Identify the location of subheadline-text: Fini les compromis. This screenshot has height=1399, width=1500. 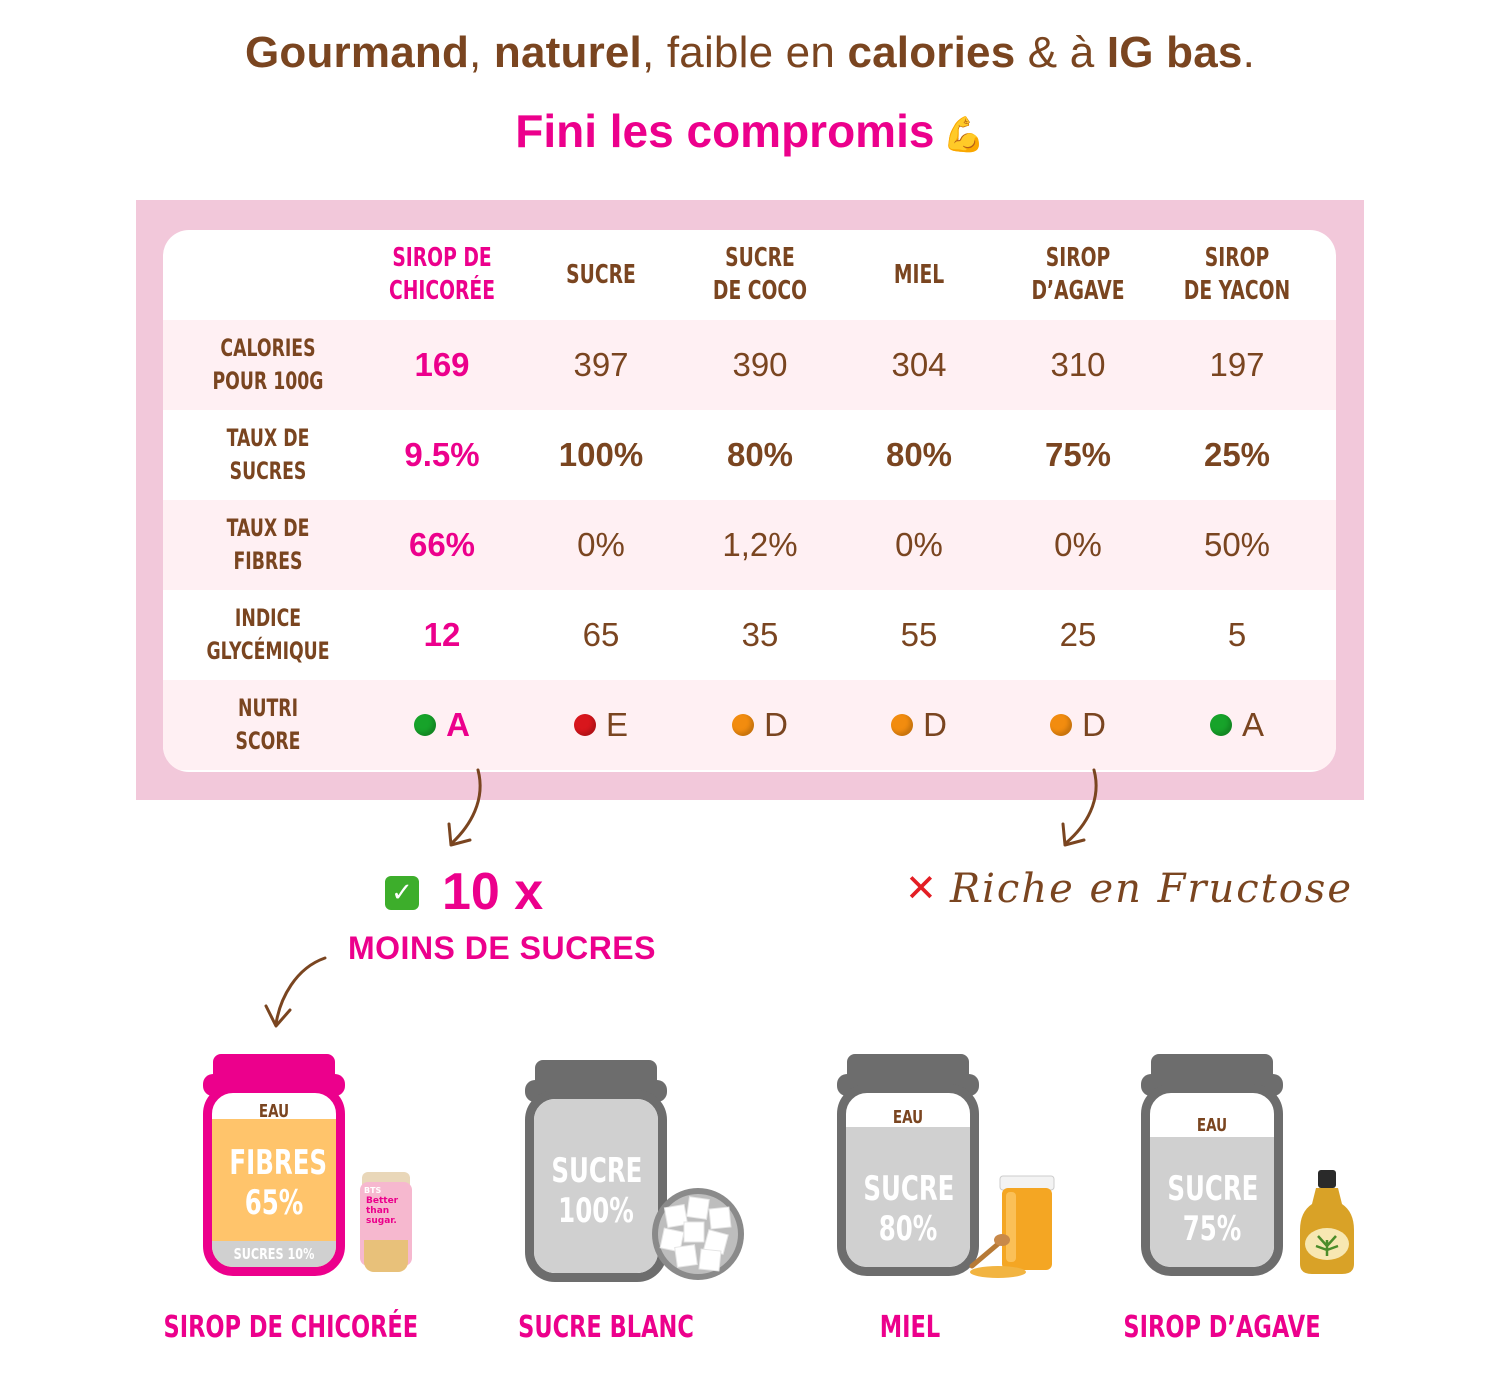
(725, 131).